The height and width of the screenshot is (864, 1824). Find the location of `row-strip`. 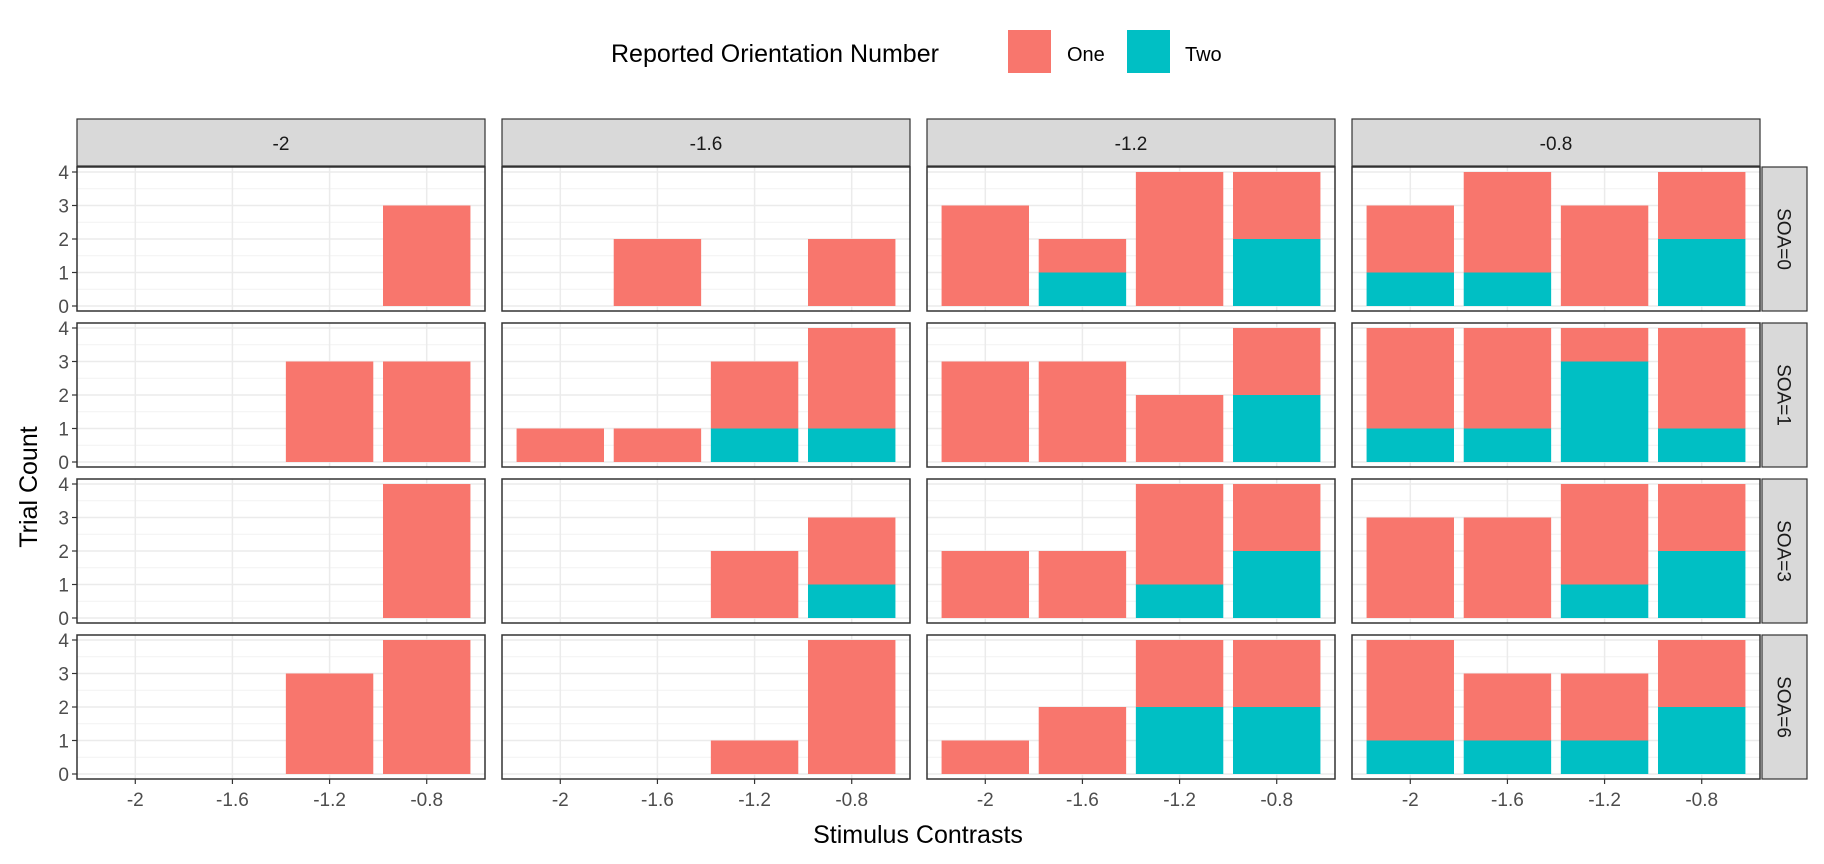

row-strip is located at coordinates (1784, 395).